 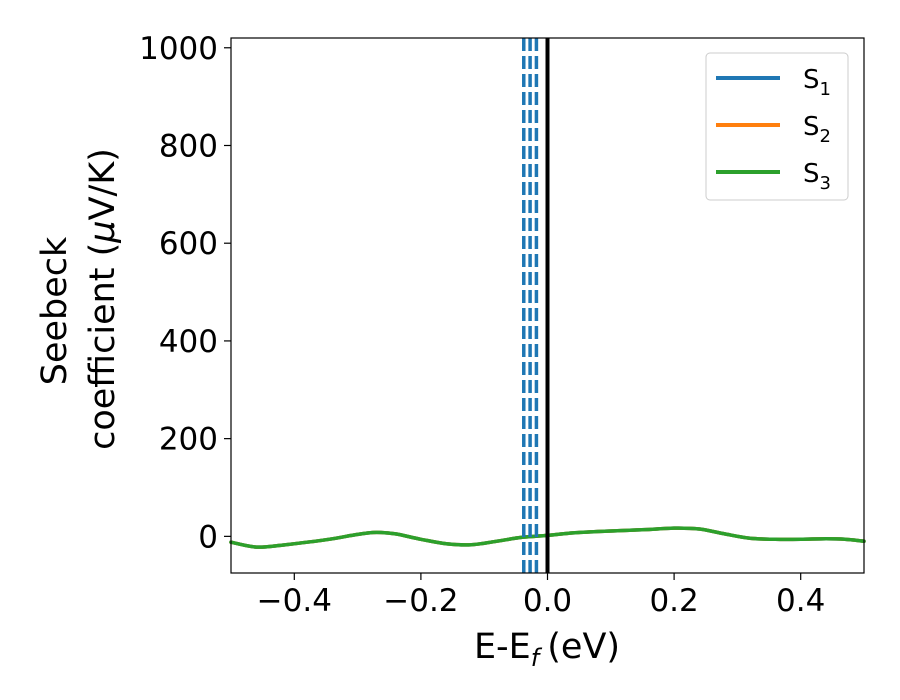 What do you see at coordinates (55, 310) in the screenshot?
I see `y-axis-title-line1: Seebeck` at bounding box center [55, 310].